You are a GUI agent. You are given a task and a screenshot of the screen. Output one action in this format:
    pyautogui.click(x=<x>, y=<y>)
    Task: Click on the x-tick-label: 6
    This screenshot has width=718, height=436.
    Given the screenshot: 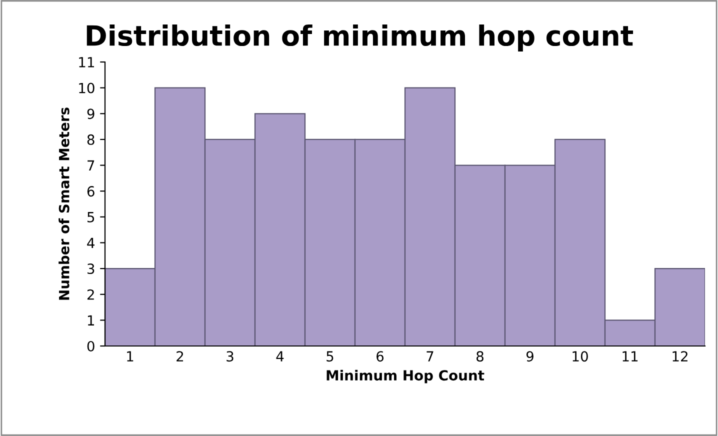 What is the action you would take?
    pyautogui.click(x=380, y=356)
    